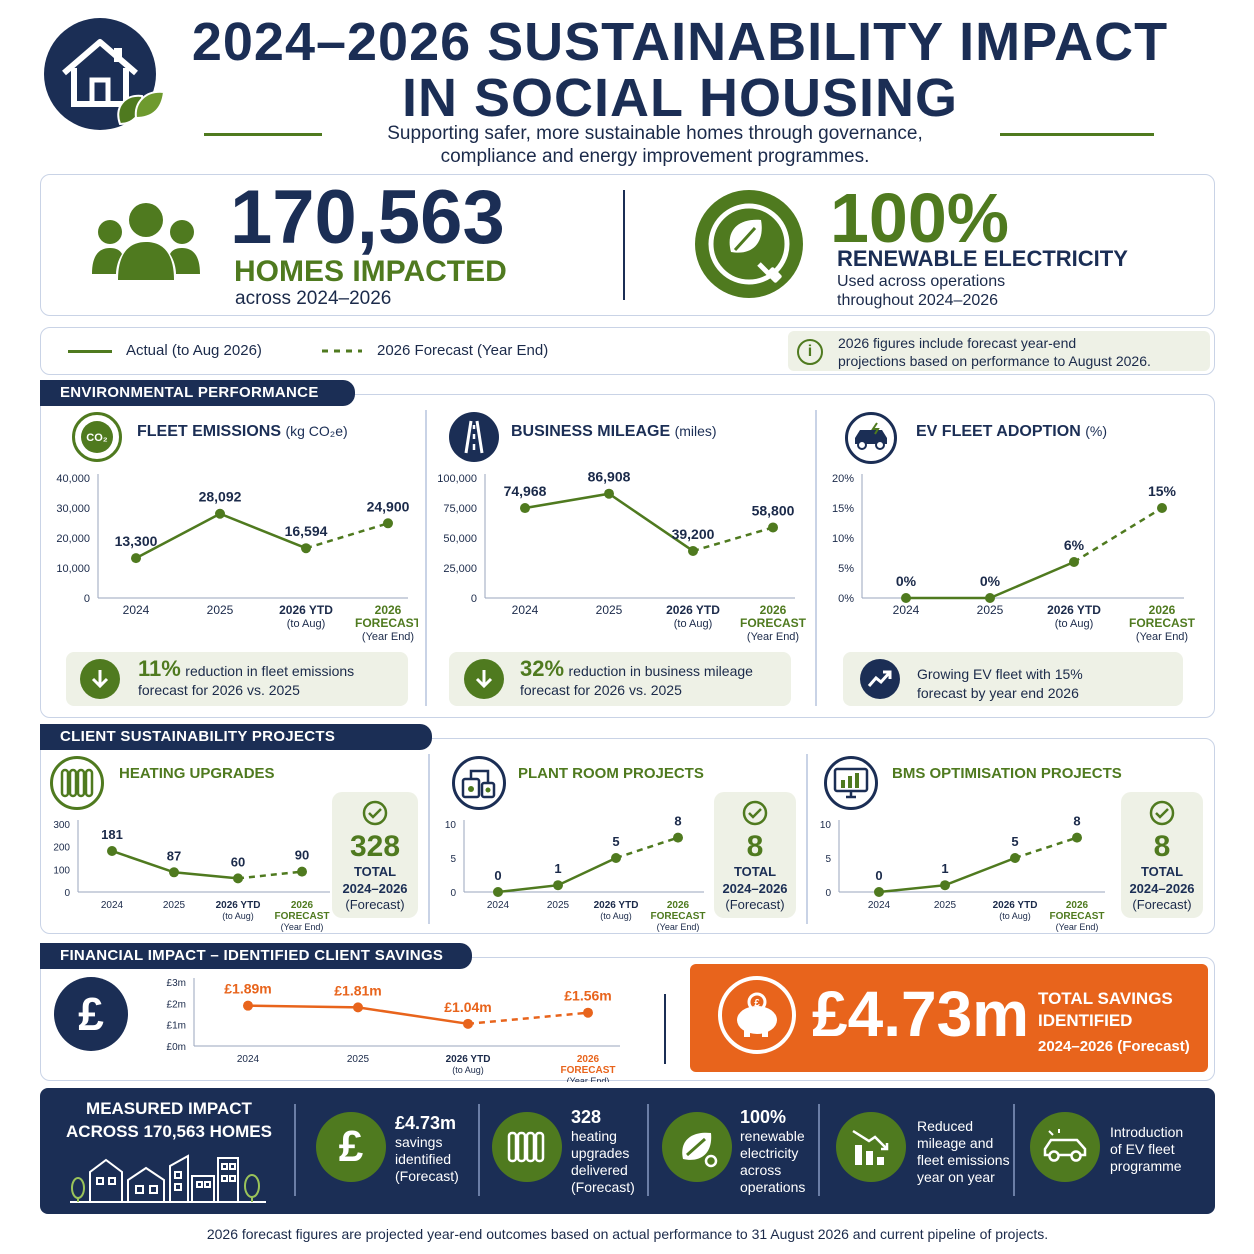 This screenshot has height=1254, width=1254. Describe the element at coordinates (587, 996) in the screenshot. I see `data-label: £1.56m` at that location.